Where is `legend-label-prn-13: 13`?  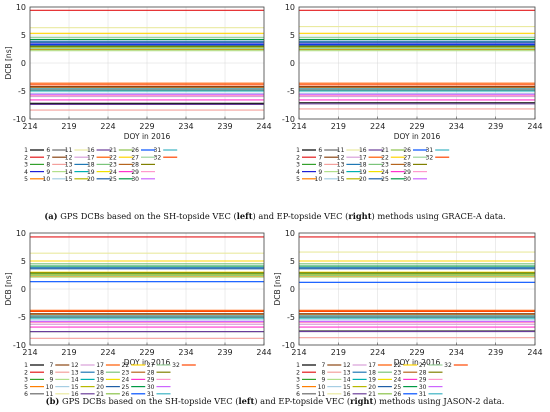 legend-label-prn-13: 13 is located at coordinates (75, 372).